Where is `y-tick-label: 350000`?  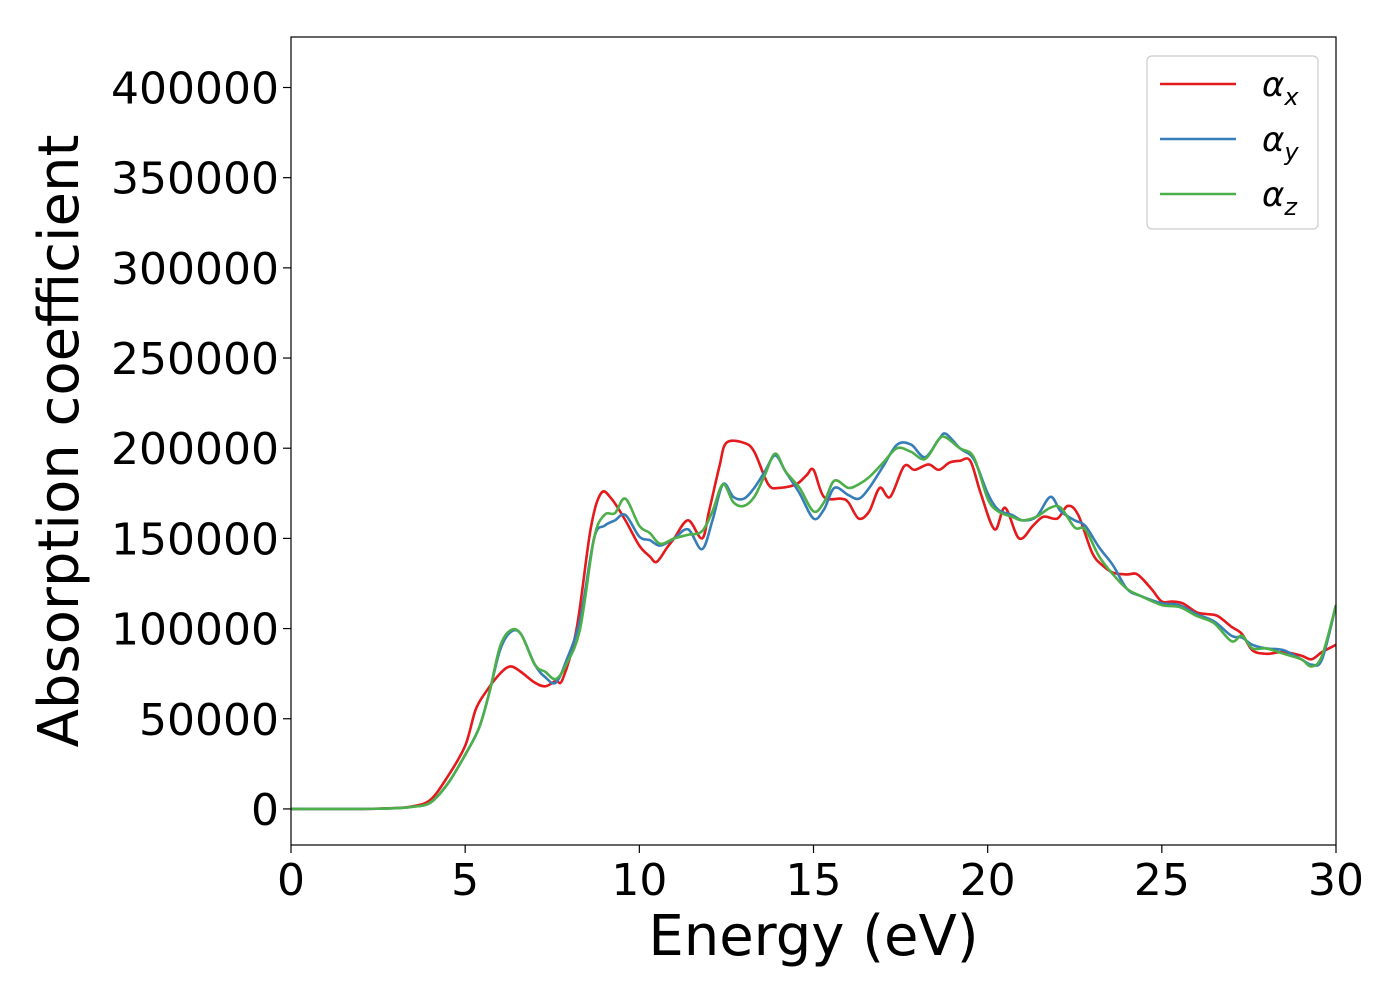 y-tick-label: 350000 is located at coordinates (195, 179).